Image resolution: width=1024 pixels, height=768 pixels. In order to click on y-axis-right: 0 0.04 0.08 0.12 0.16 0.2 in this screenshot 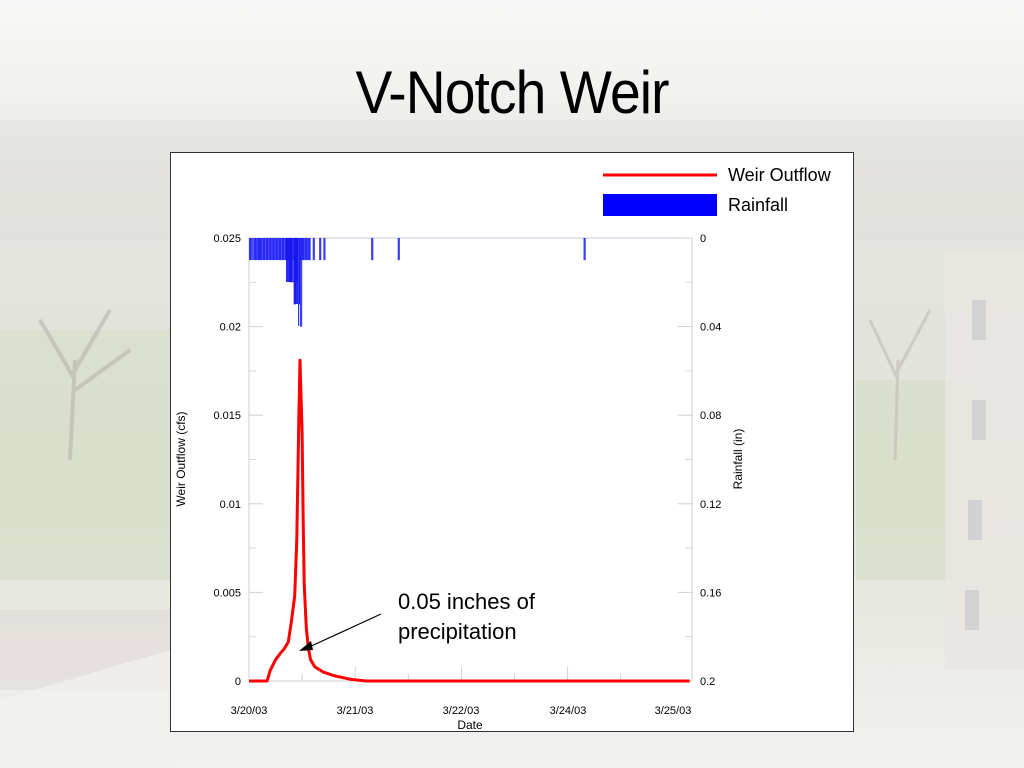, I will do `click(699, 460)`.